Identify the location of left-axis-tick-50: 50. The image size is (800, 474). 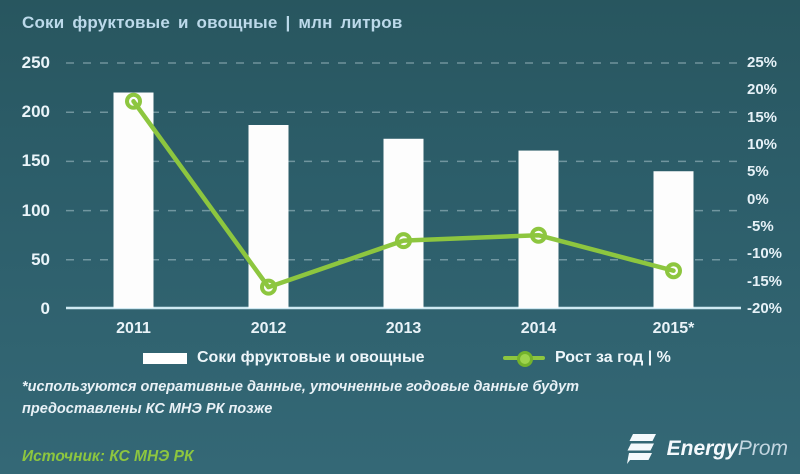
(40, 259).